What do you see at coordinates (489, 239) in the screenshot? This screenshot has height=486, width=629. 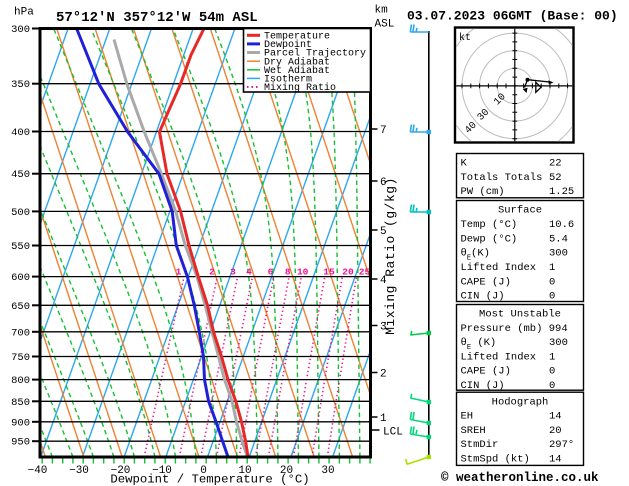 I see `svg-text: Dewp (°C)` at bounding box center [489, 239].